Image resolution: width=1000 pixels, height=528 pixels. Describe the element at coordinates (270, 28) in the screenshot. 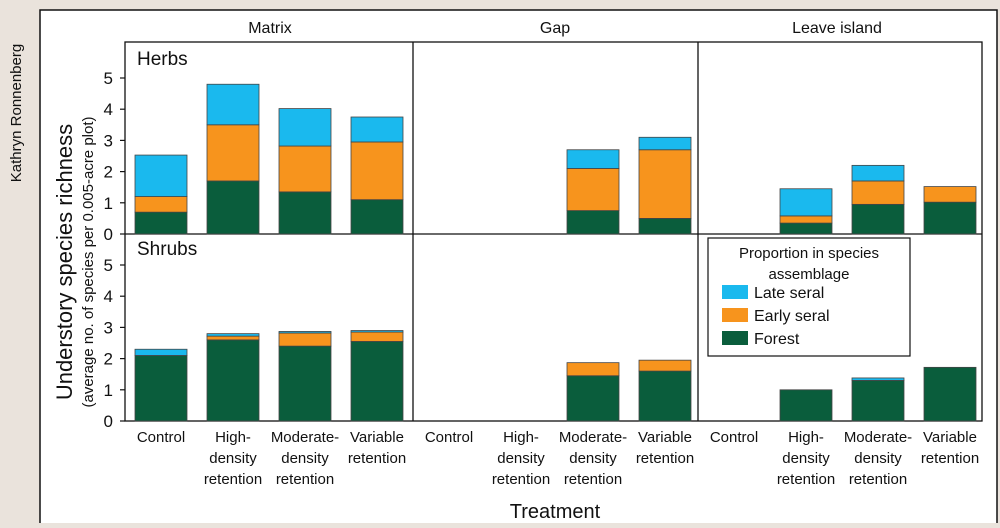

I see `column-header-matrix: Matrix` at that location.